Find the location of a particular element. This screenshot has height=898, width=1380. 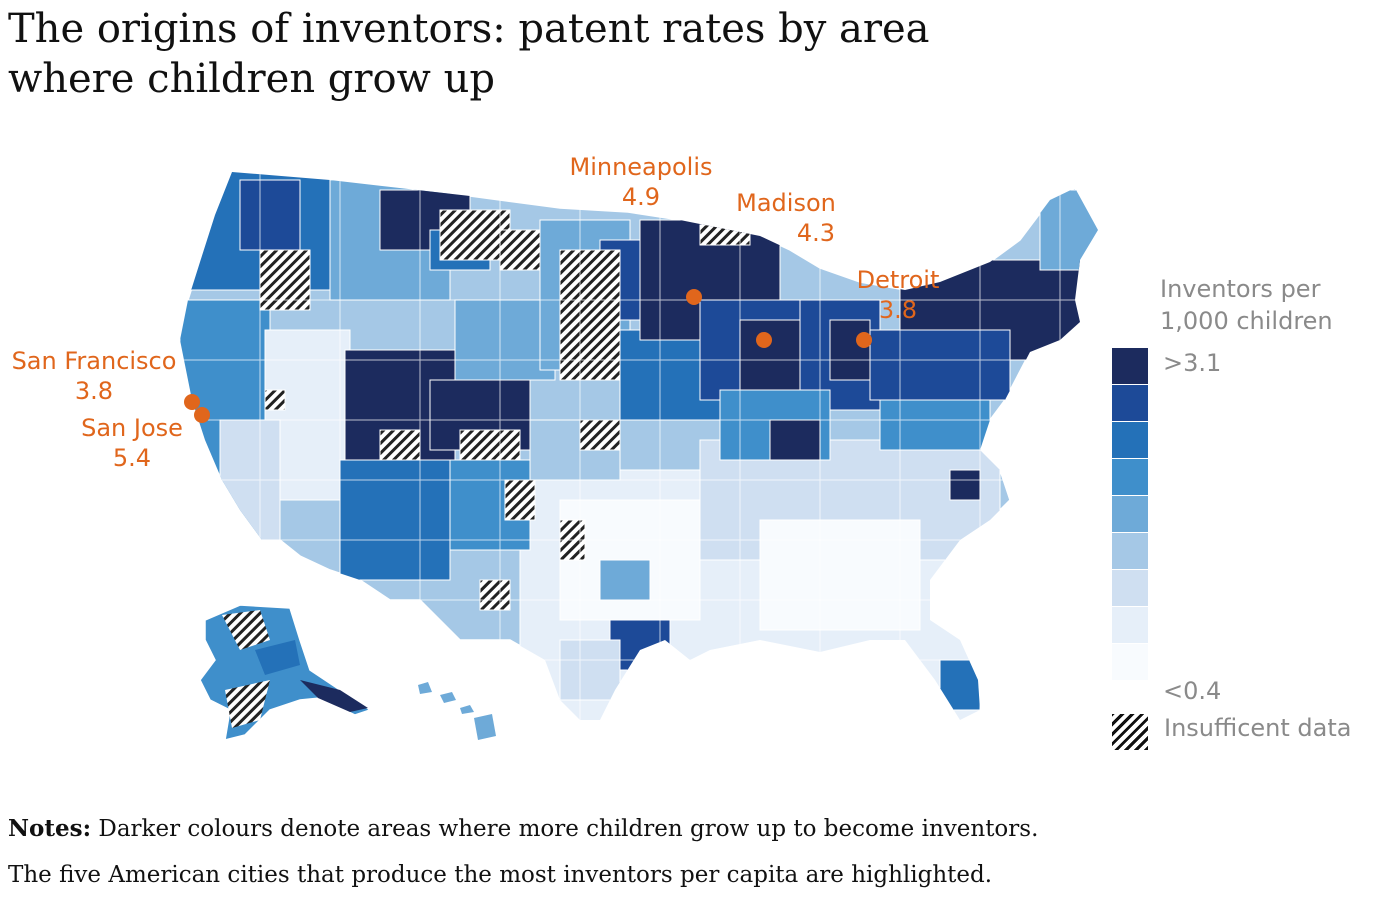

madison-marker is located at coordinates (764, 340).